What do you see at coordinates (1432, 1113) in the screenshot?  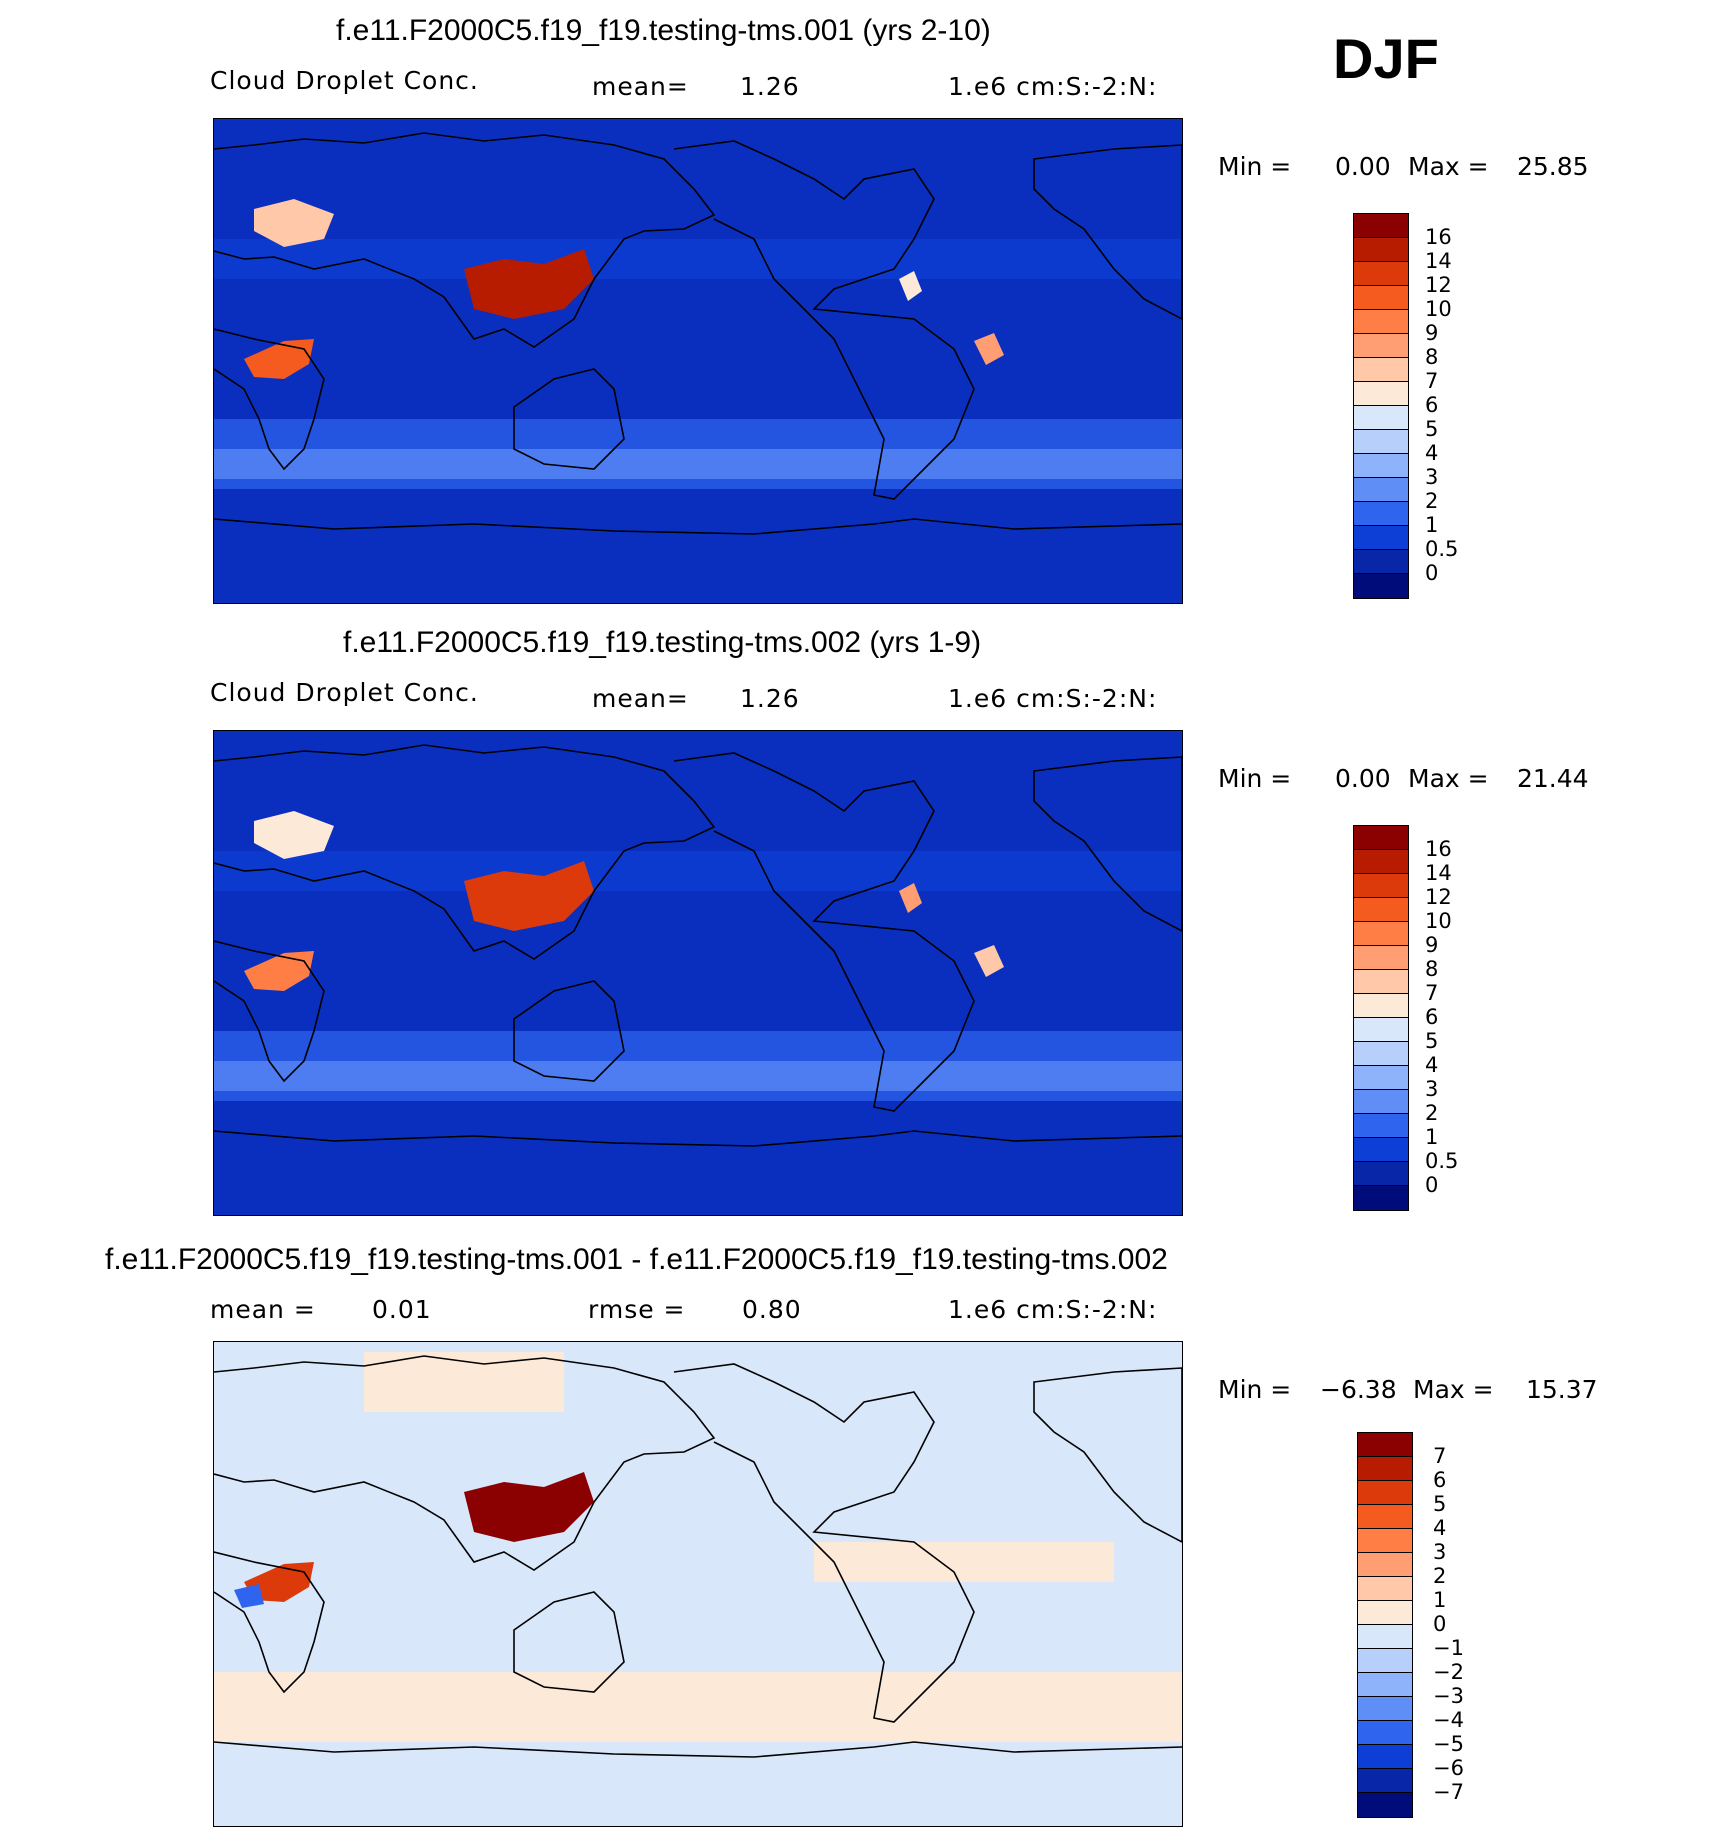 I see `colorbar-tick-label: 2` at bounding box center [1432, 1113].